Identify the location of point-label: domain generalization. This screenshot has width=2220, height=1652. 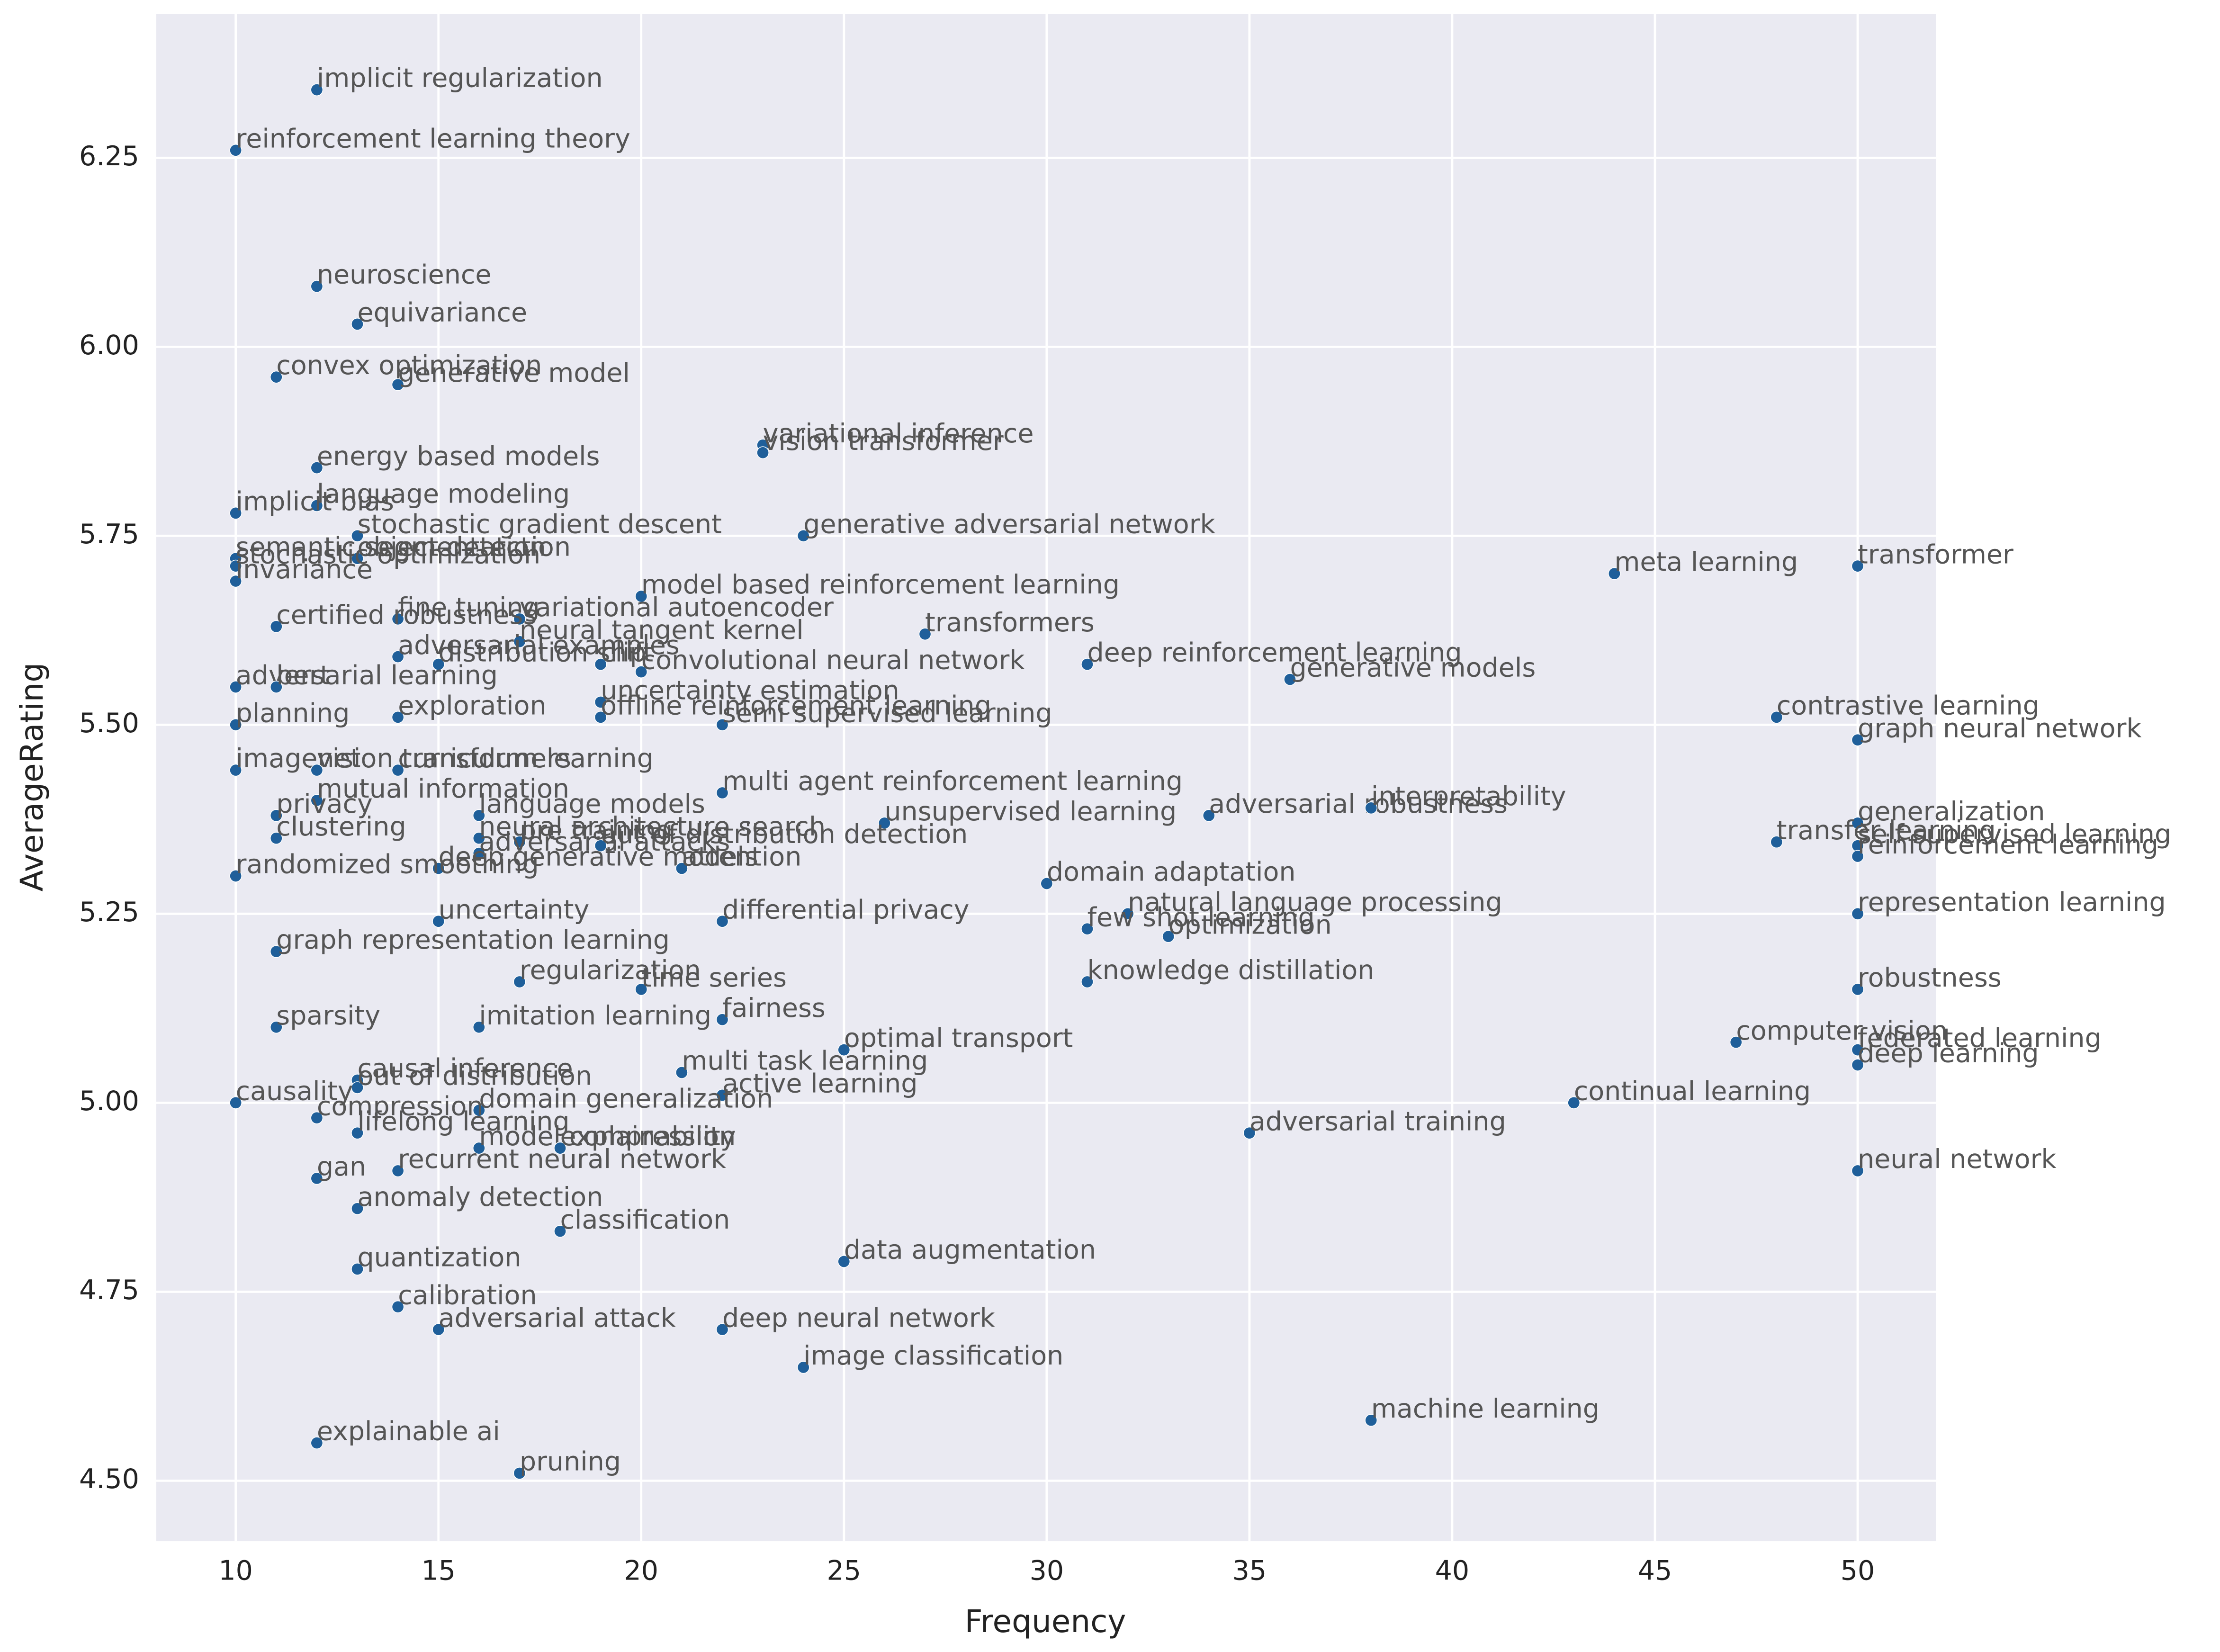
(626, 1099).